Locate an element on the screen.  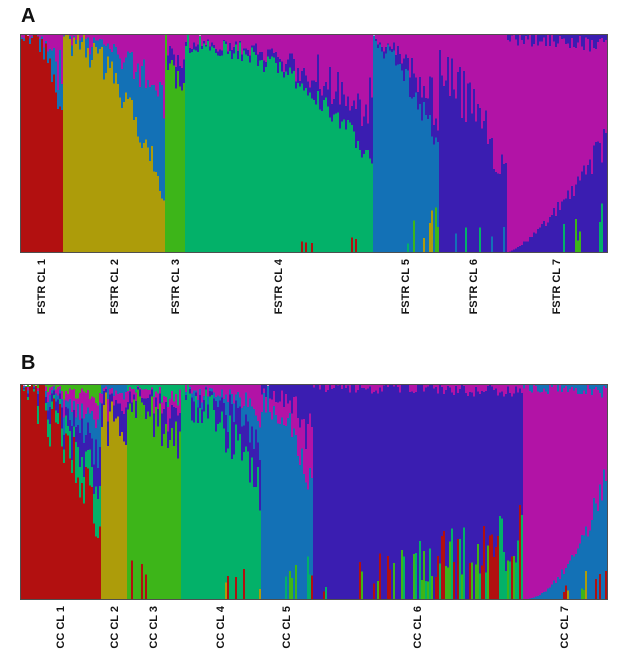
cluster-label: CC CL 6 is located at coordinates (418, 627).